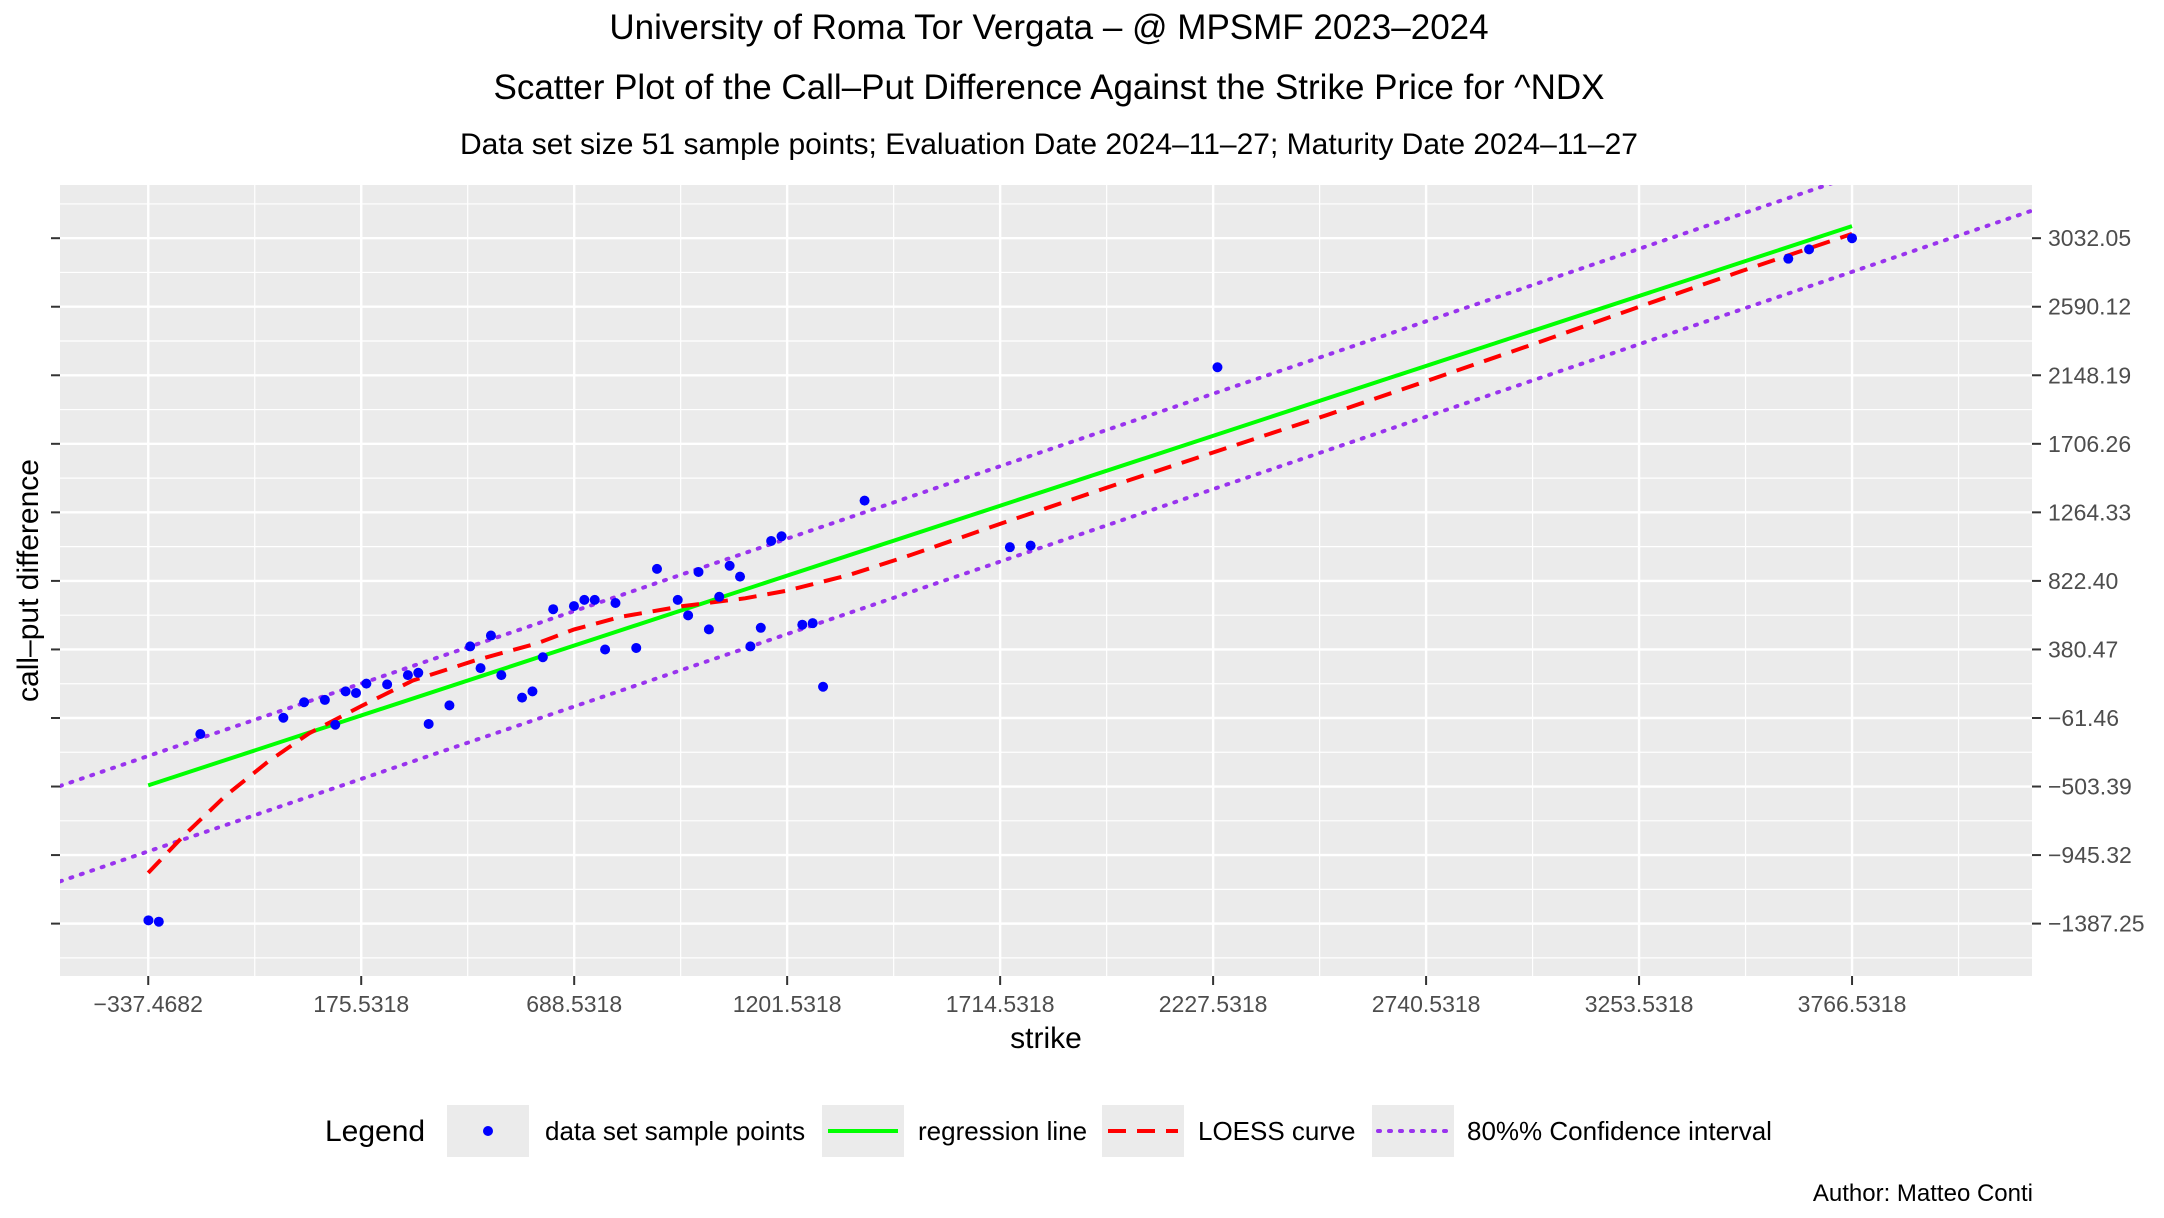 This screenshot has height=1218, width=2164. What do you see at coordinates (2090, 787) in the screenshot?
I see `y-tick-label: −503.39` at bounding box center [2090, 787].